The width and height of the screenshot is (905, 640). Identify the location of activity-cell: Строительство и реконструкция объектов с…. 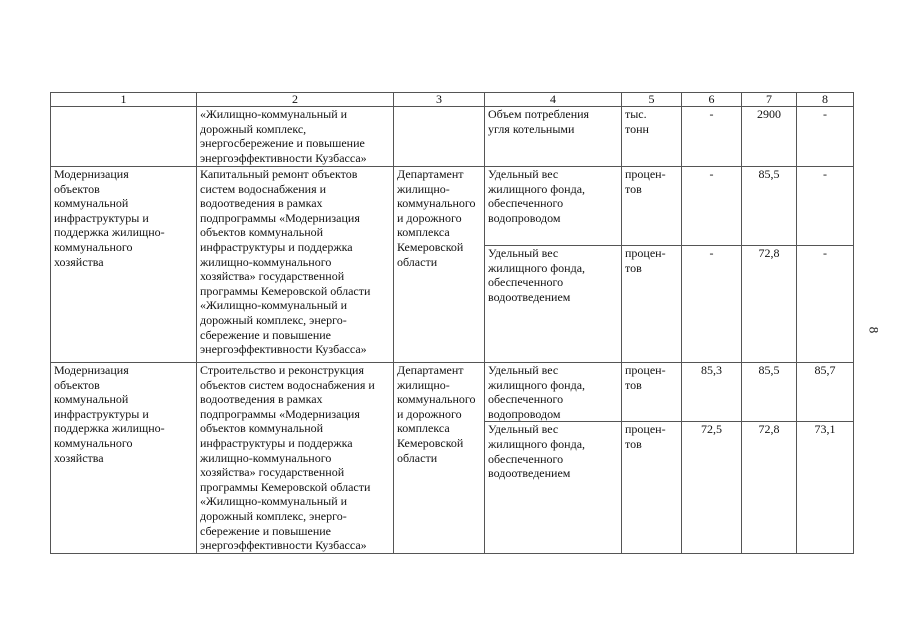
(295, 458).